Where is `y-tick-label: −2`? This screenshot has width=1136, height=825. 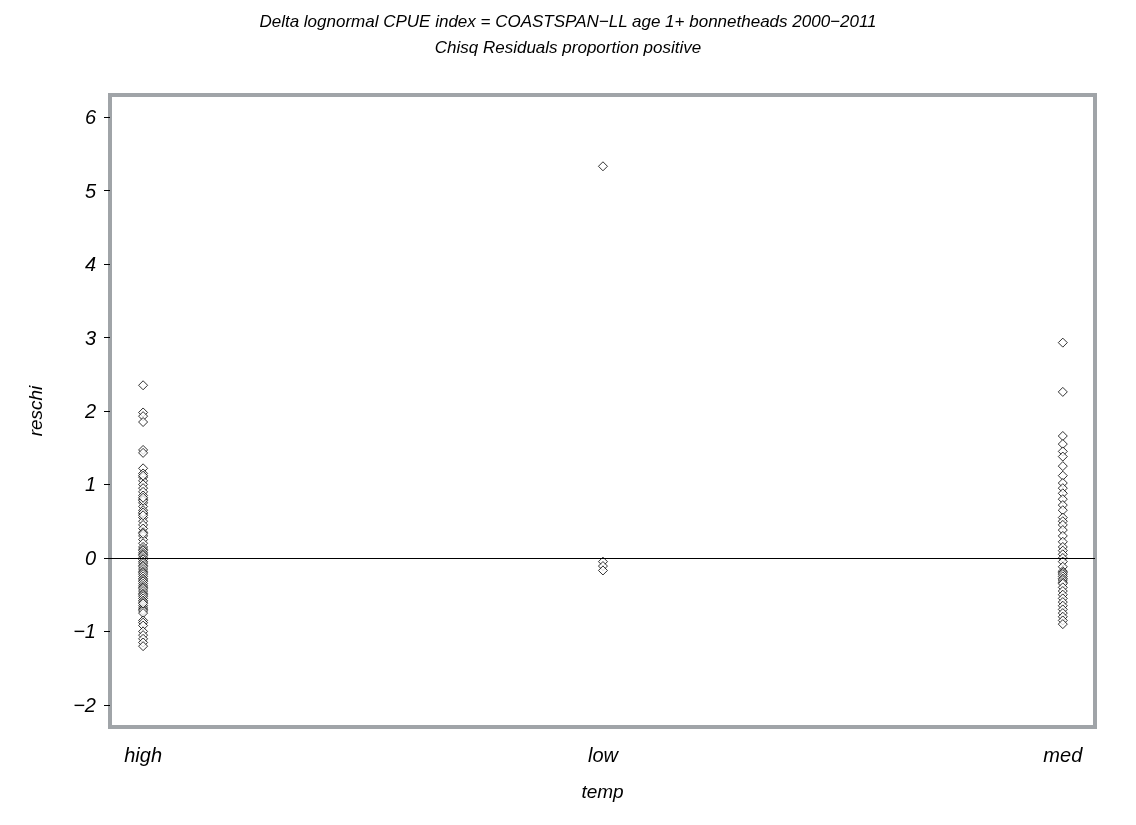
y-tick-label: −2 is located at coordinates (84, 704).